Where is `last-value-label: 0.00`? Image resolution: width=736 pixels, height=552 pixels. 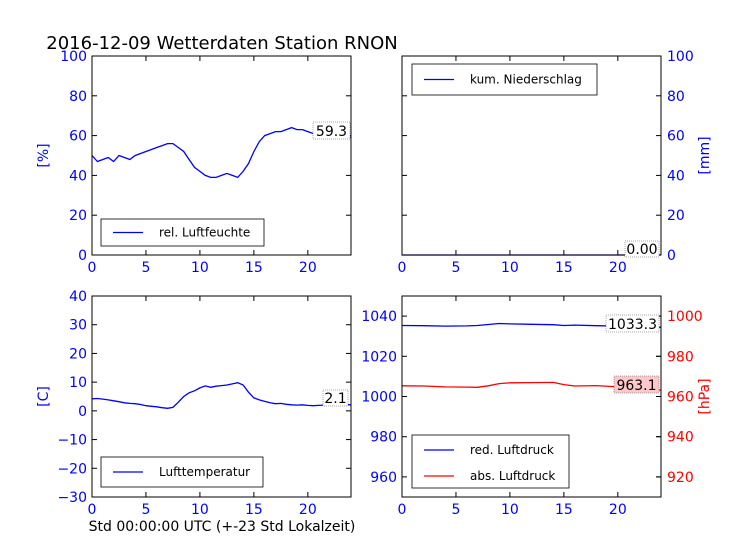 last-value-label: 0.00 is located at coordinates (641, 250).